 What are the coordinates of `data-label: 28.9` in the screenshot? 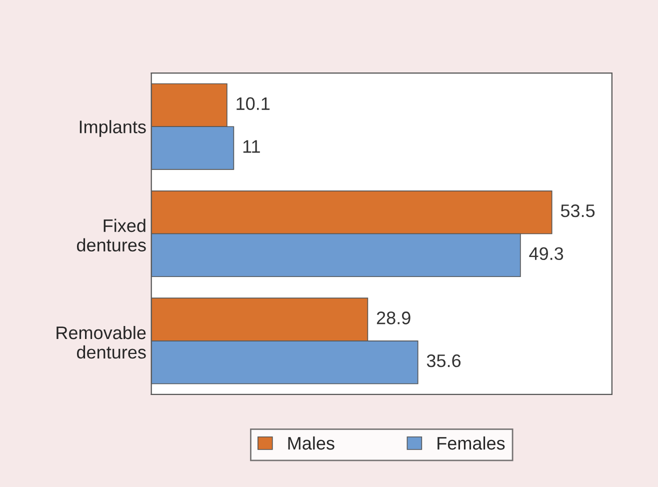 It's located at (393, 318).